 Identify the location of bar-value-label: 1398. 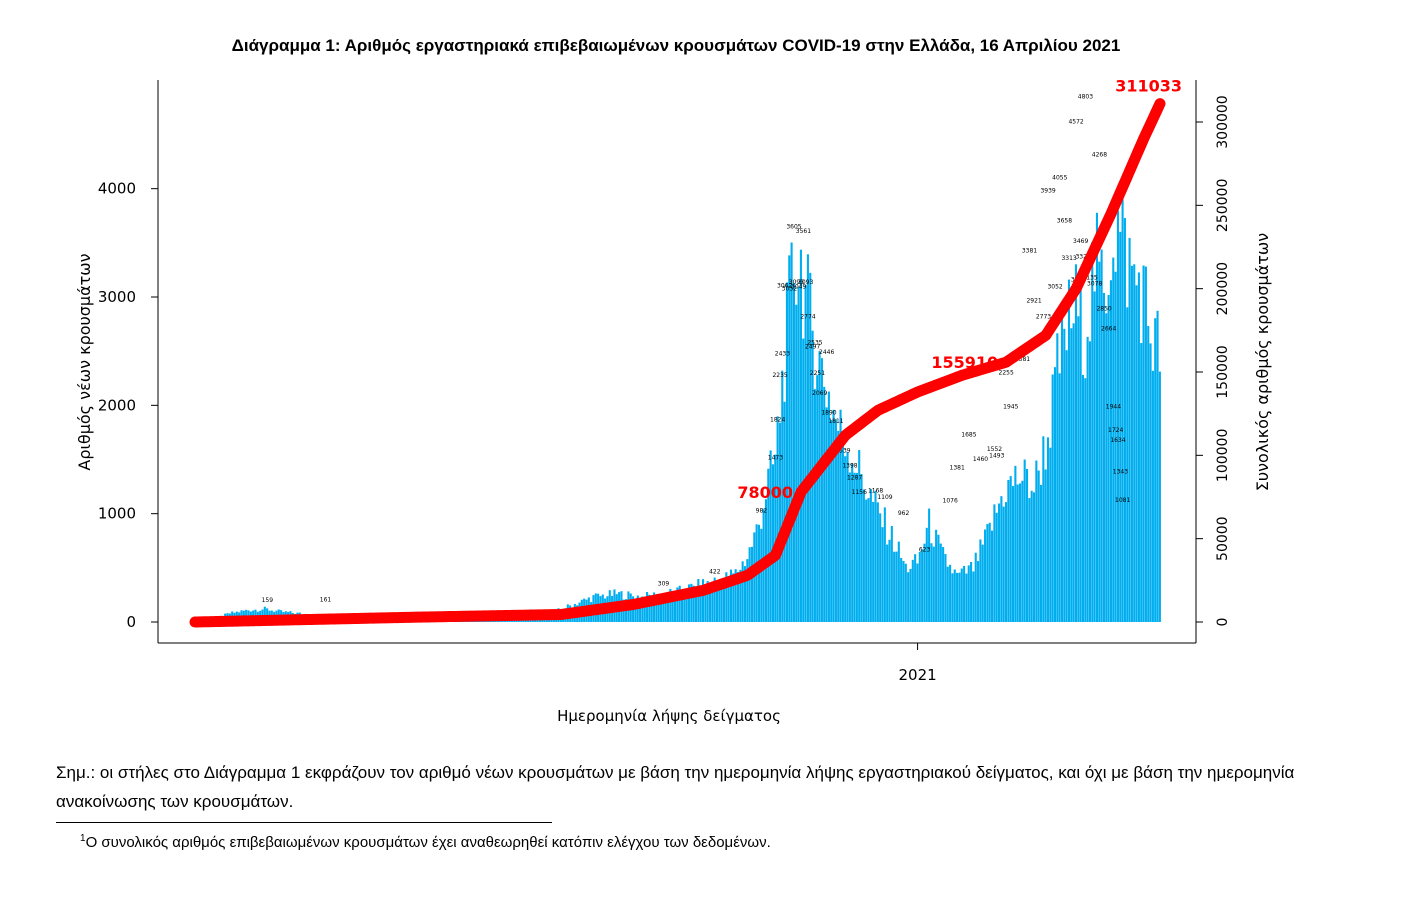
(849, 466).